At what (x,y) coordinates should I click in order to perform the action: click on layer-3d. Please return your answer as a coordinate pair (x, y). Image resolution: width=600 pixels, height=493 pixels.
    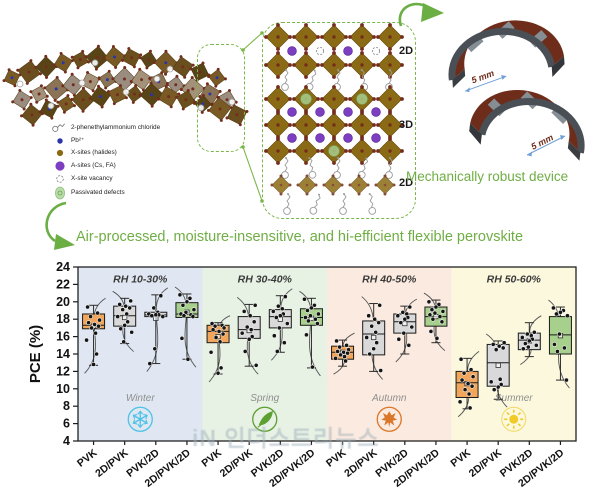
    Looking at the image, I should click on (334, 125).